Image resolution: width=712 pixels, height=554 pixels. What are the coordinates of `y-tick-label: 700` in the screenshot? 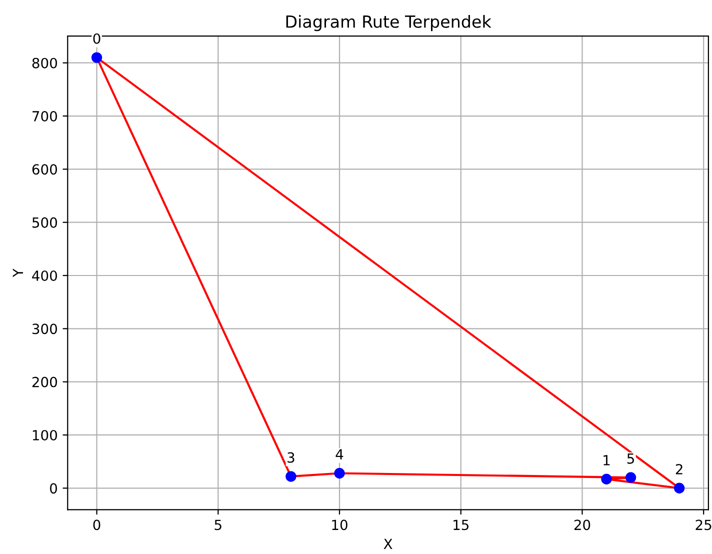 It's located at (44, 116).